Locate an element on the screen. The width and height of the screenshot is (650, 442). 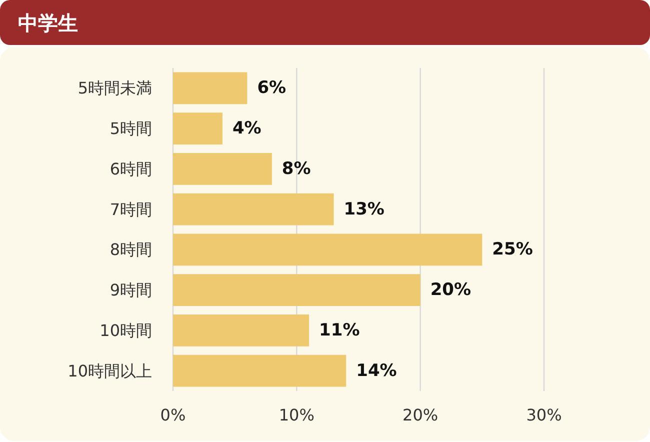
title: 中学生 is located at coordinates (48, 23).